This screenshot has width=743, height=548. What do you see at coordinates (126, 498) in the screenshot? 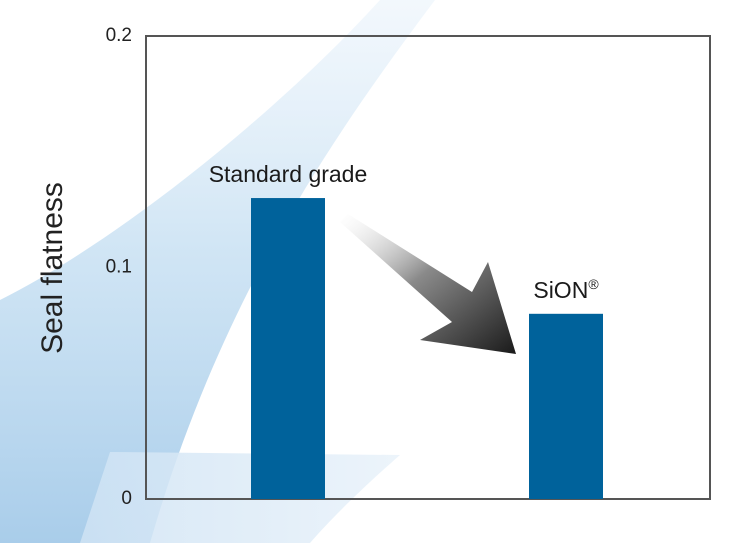
I see `y-tick-label: 0` at bounding box center [126, 498].